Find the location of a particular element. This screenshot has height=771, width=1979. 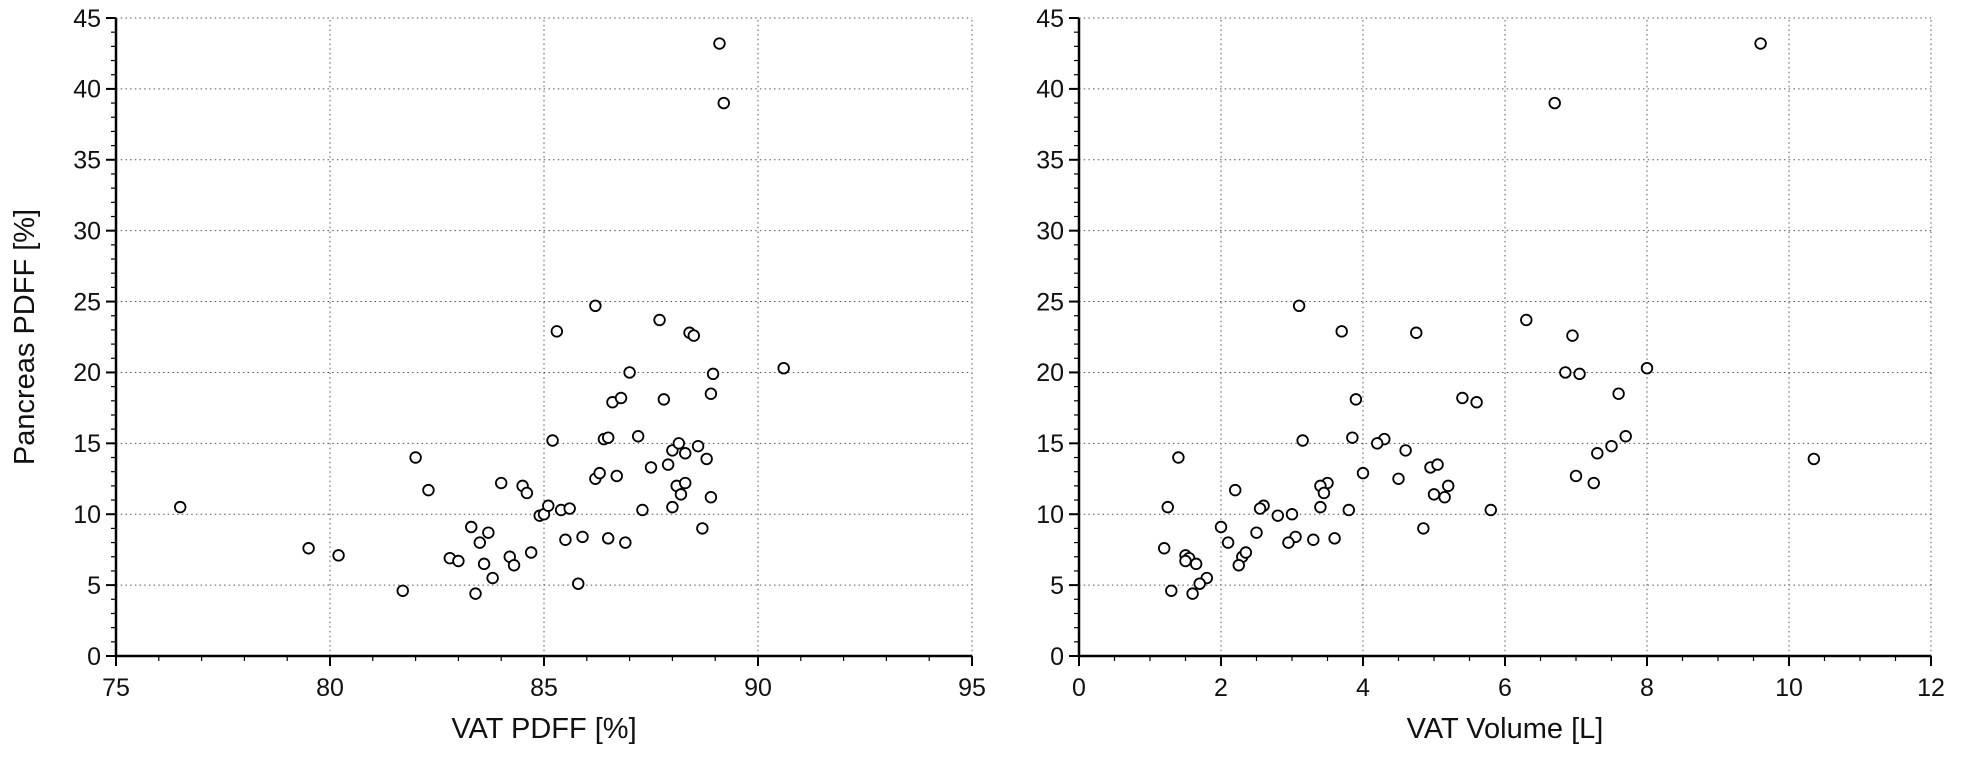

y-tick-label: 45 is located at coordinates (87, 19).